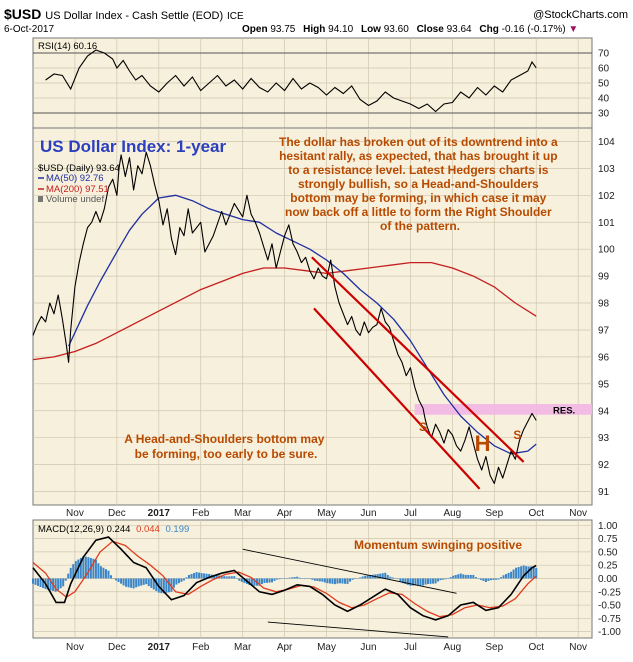 The image size is (633, 662). What do you see at coordinates (604, 114) in the screenshot?
I see `rsi-y-tick-label: 30` at bounding box center [604, 114].